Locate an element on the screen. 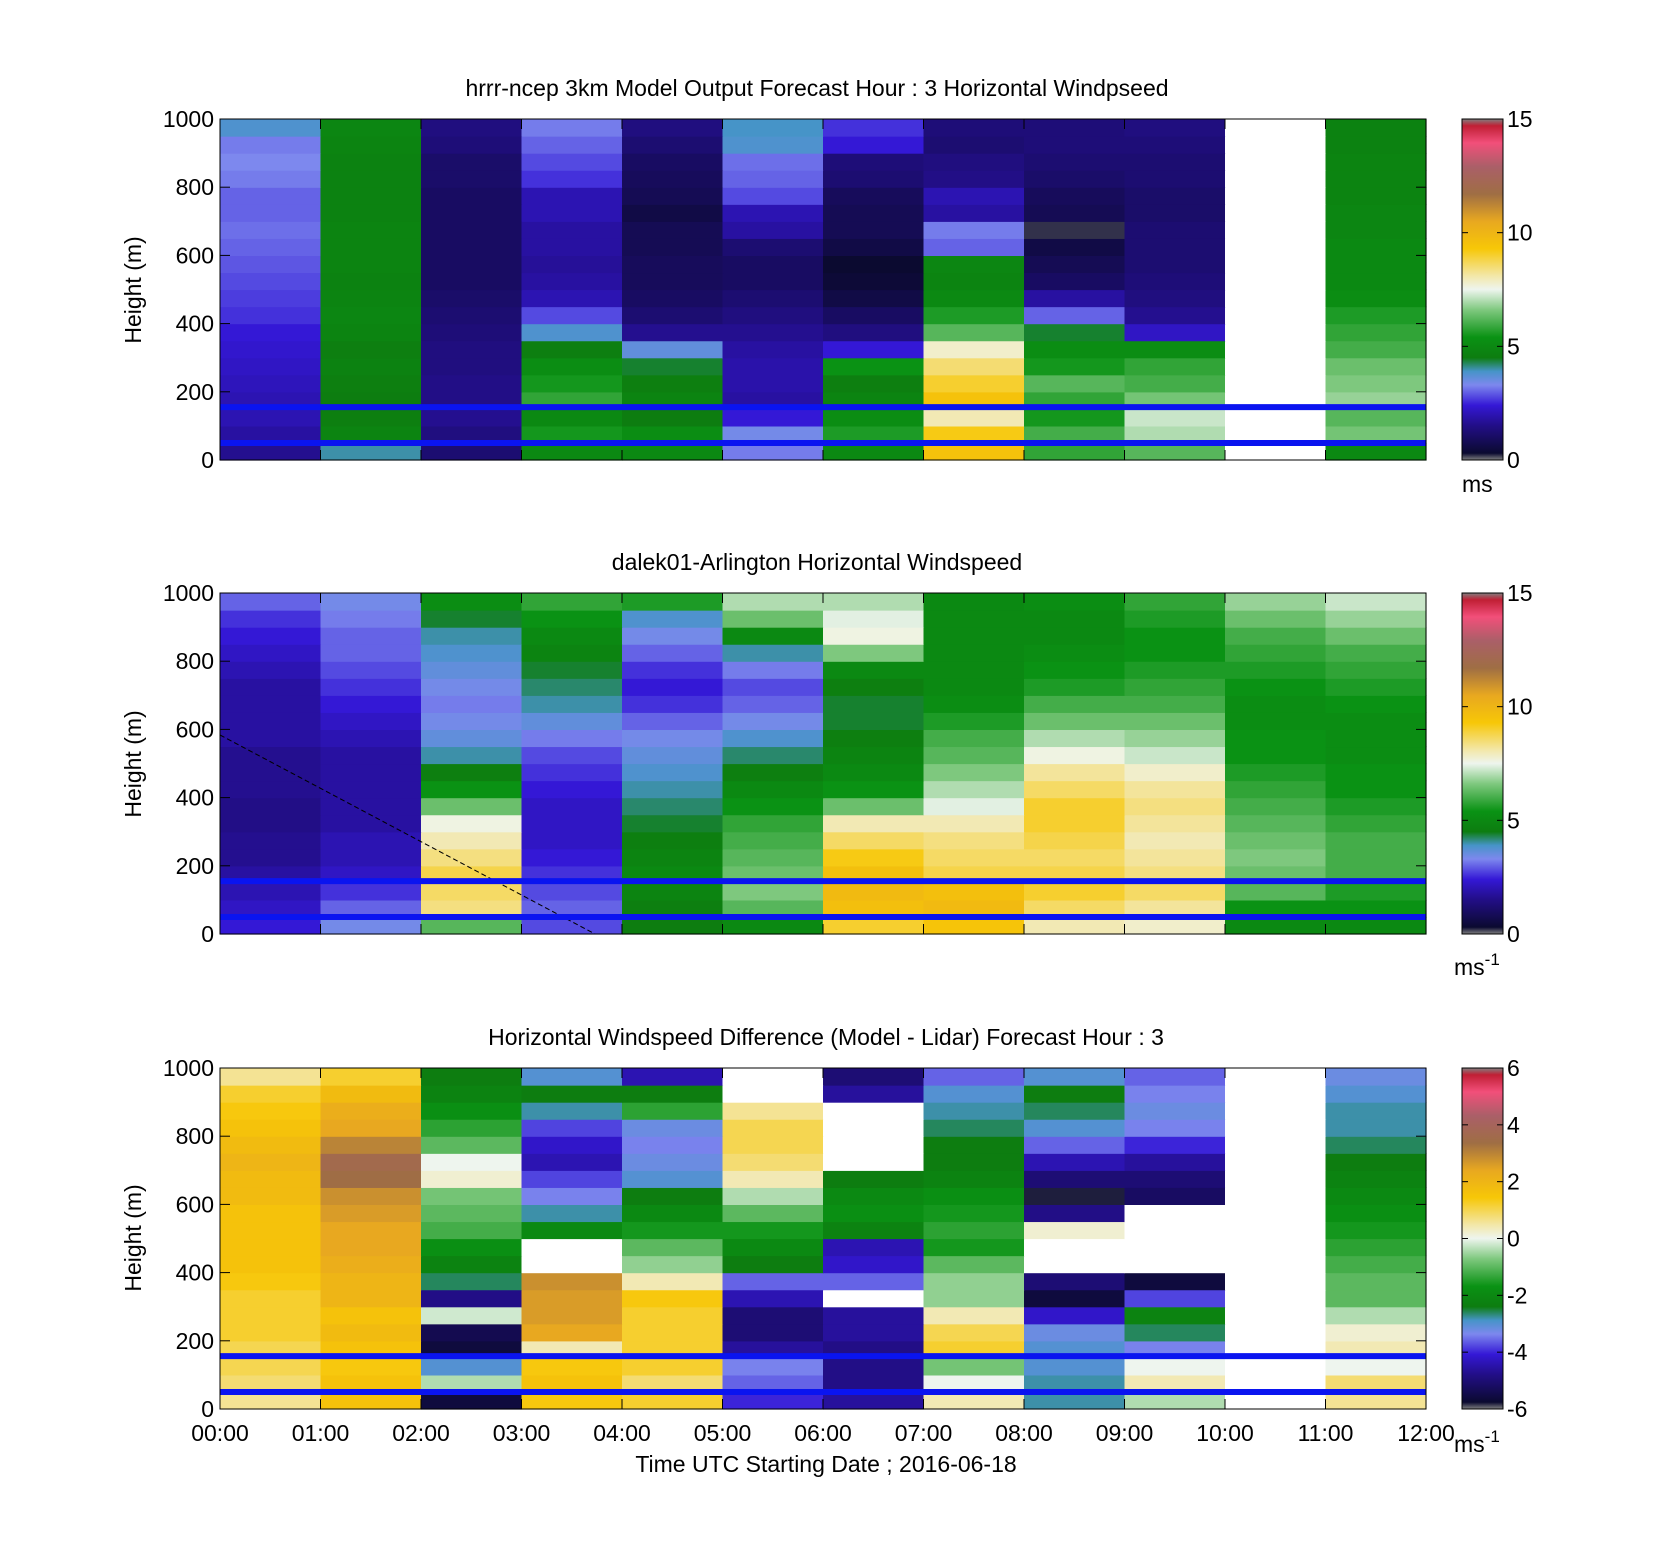 This screenshot has width=1680, height=1561. x-tick-label: 00:00 is located at coordinates (220, 1433).